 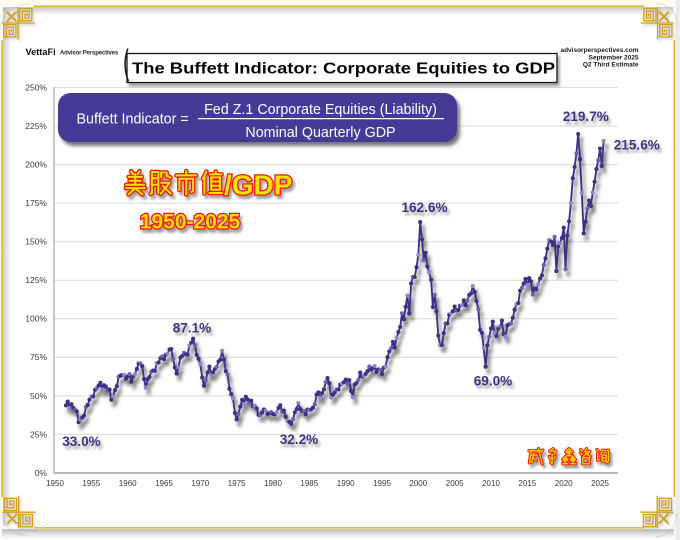 I want to click on svg-text: 125%, so click(x=36, y=280).